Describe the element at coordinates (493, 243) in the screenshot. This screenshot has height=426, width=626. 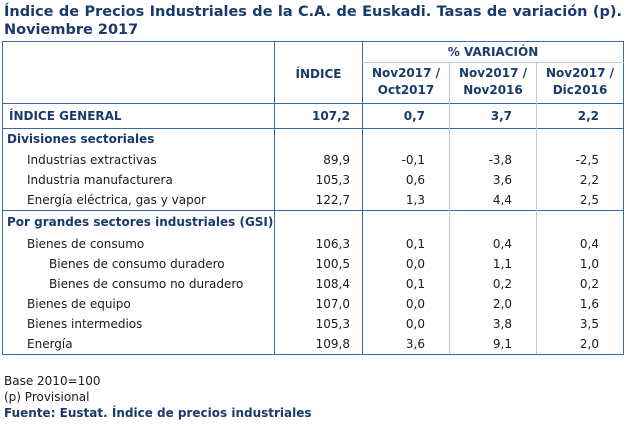
I see `row-v2: 0,4` at that location.